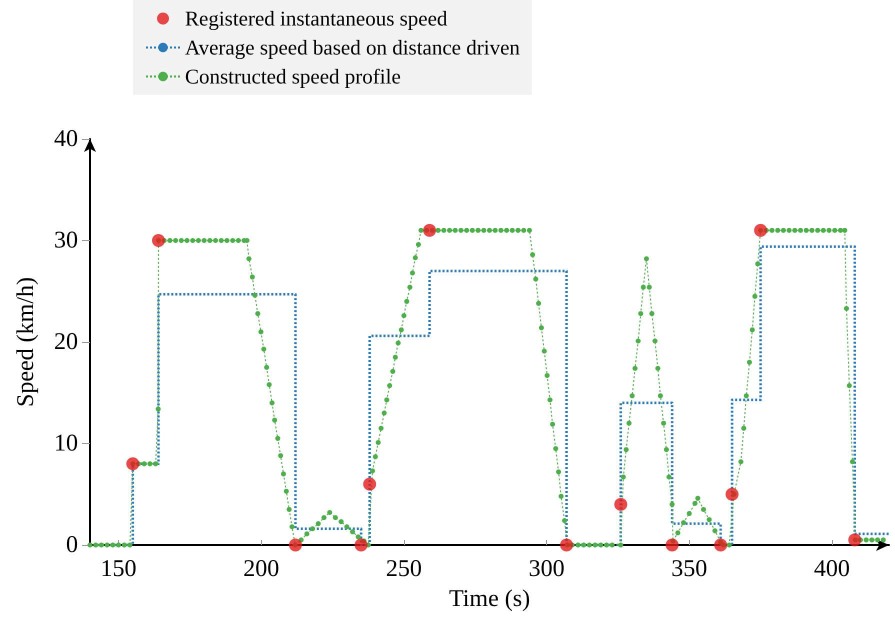  What do you see at coordinates (72, 545) in the screenshot?
I see `y-tick-label: 0` at bounding box center [72, 545].